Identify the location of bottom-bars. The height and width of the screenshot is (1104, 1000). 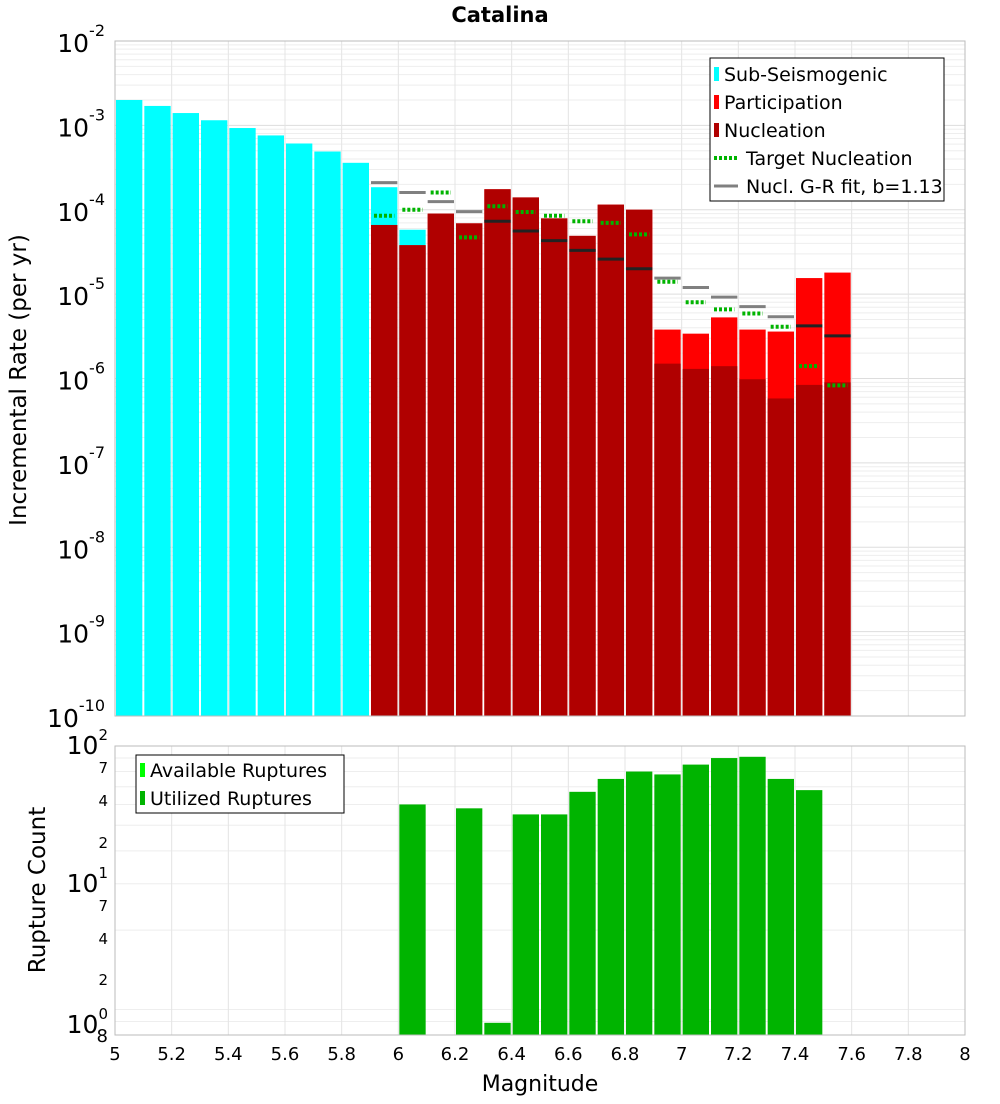
(611, 895).